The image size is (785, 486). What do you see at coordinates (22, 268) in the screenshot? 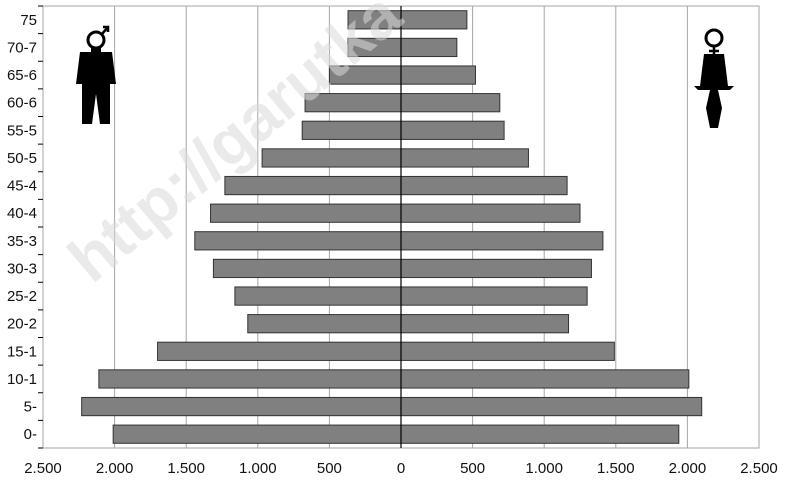
I see `y-tick-label: 30-3` at bounding box center [22, 268].